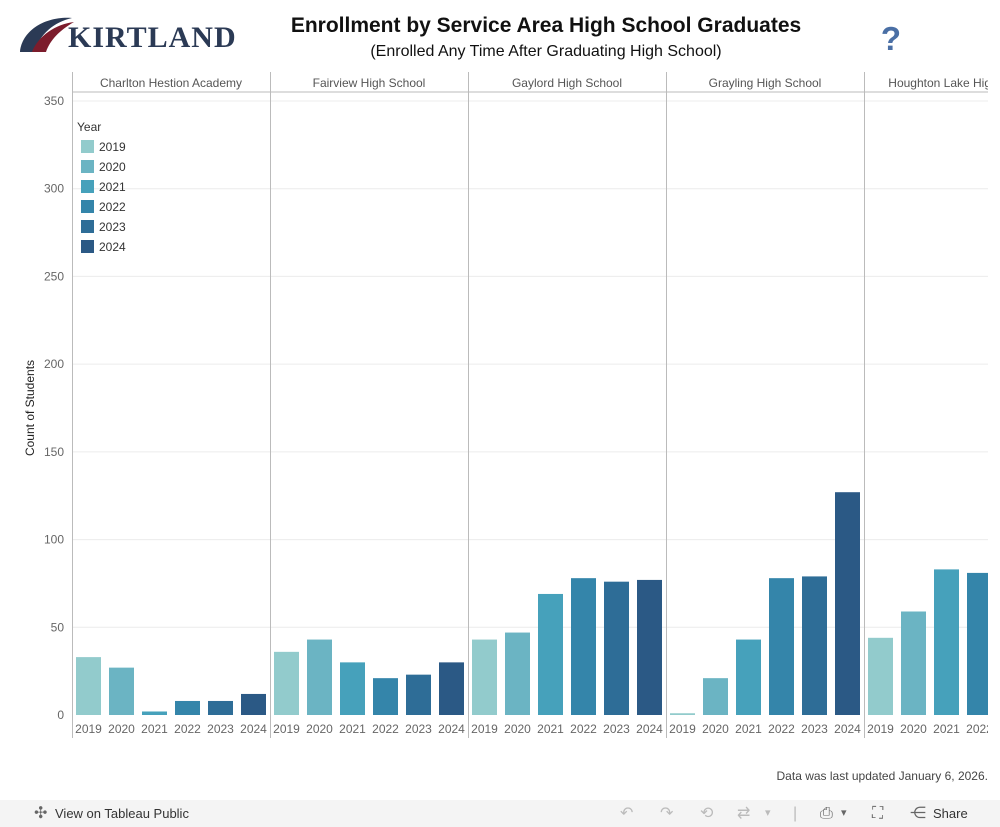 Image resolution: width=1000 pixels, height=827 pixels. What do you see at coordinates (369, 83) in the screenshot?
I see `panel-header: Fairview High School` at bounding box center [369, 83].